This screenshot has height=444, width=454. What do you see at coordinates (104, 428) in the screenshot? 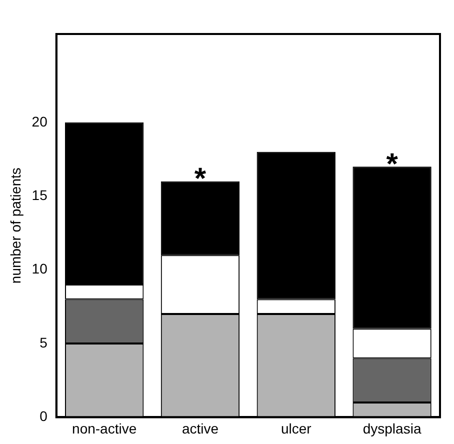
I see `x-tick-label: non-active` at bounding box center [104, 428].